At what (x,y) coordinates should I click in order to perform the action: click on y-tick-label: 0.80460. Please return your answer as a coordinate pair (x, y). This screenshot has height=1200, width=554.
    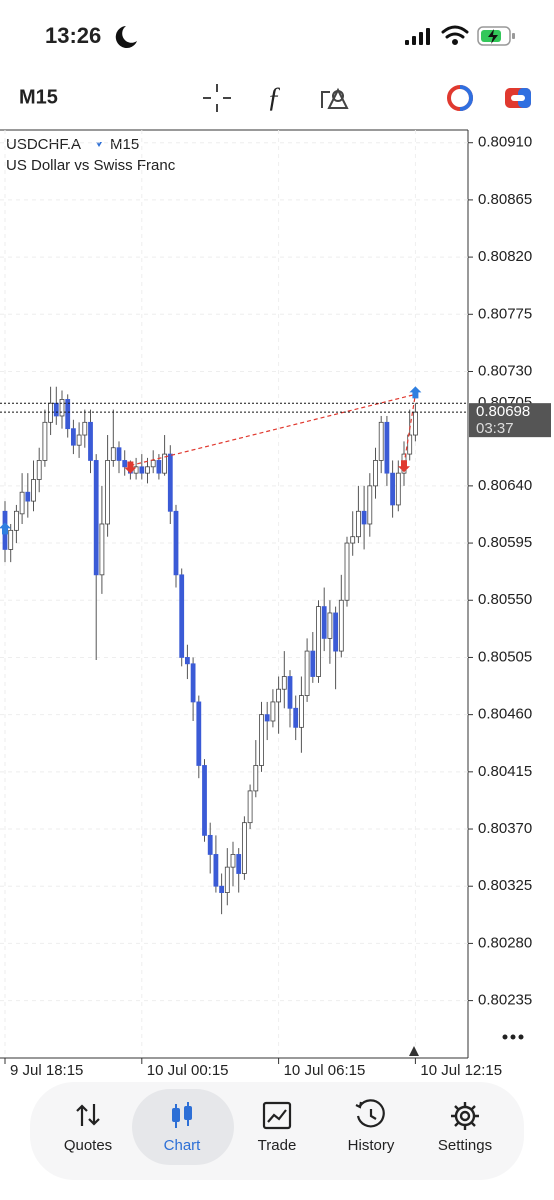
    Looking at the image, I should click on (505, 714).